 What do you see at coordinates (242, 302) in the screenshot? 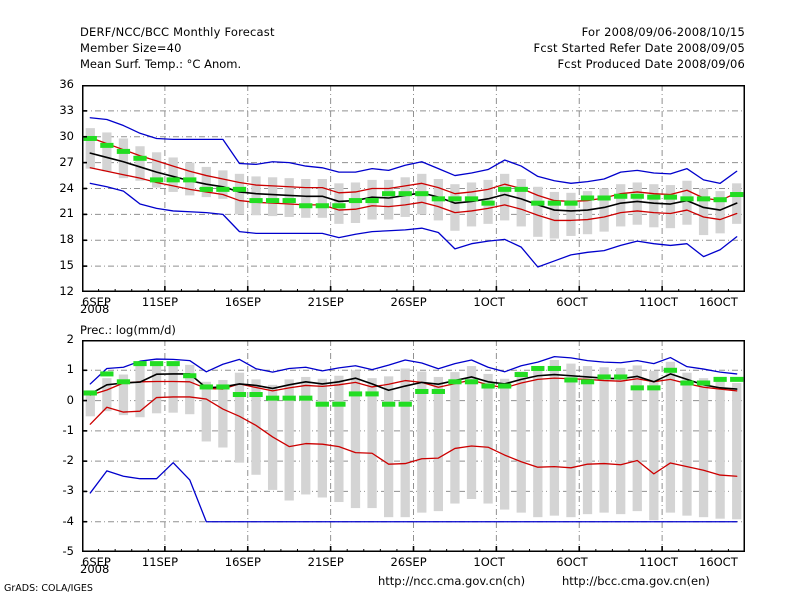
I see `temperature-x-tick-label: 16SEP` at bounding box center [242, 302].